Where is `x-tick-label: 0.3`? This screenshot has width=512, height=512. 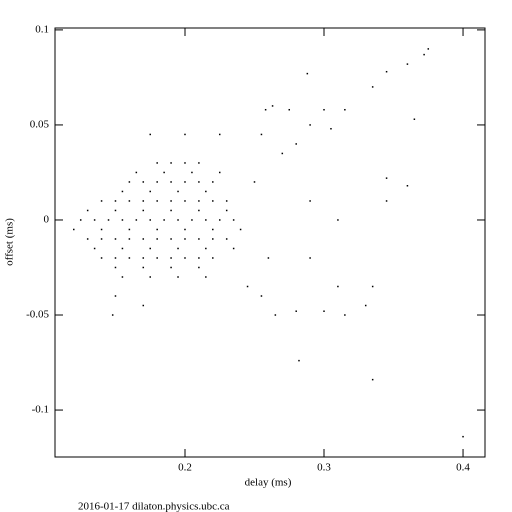 x-tick-label: 0.3 is located at coordinates (324, 468).